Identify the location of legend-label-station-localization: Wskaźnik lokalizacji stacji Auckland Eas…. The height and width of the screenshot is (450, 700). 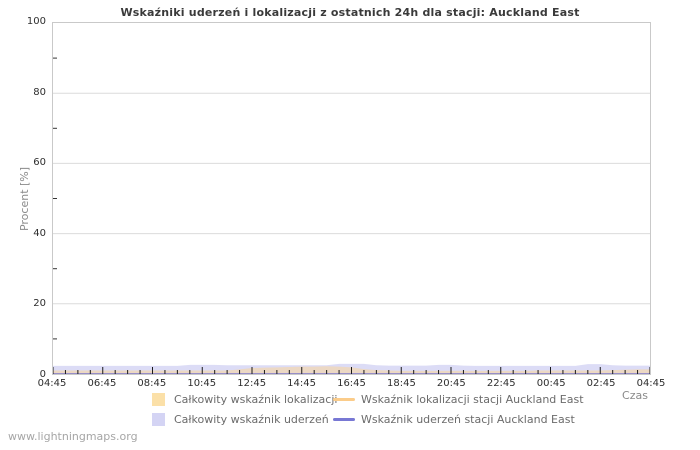
(472, 399).